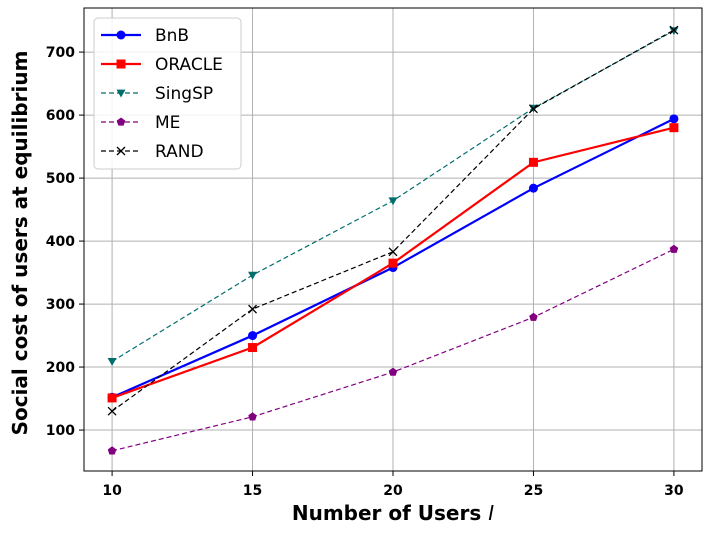  I want to click on y-tick-label: 500, so click(60, 179).